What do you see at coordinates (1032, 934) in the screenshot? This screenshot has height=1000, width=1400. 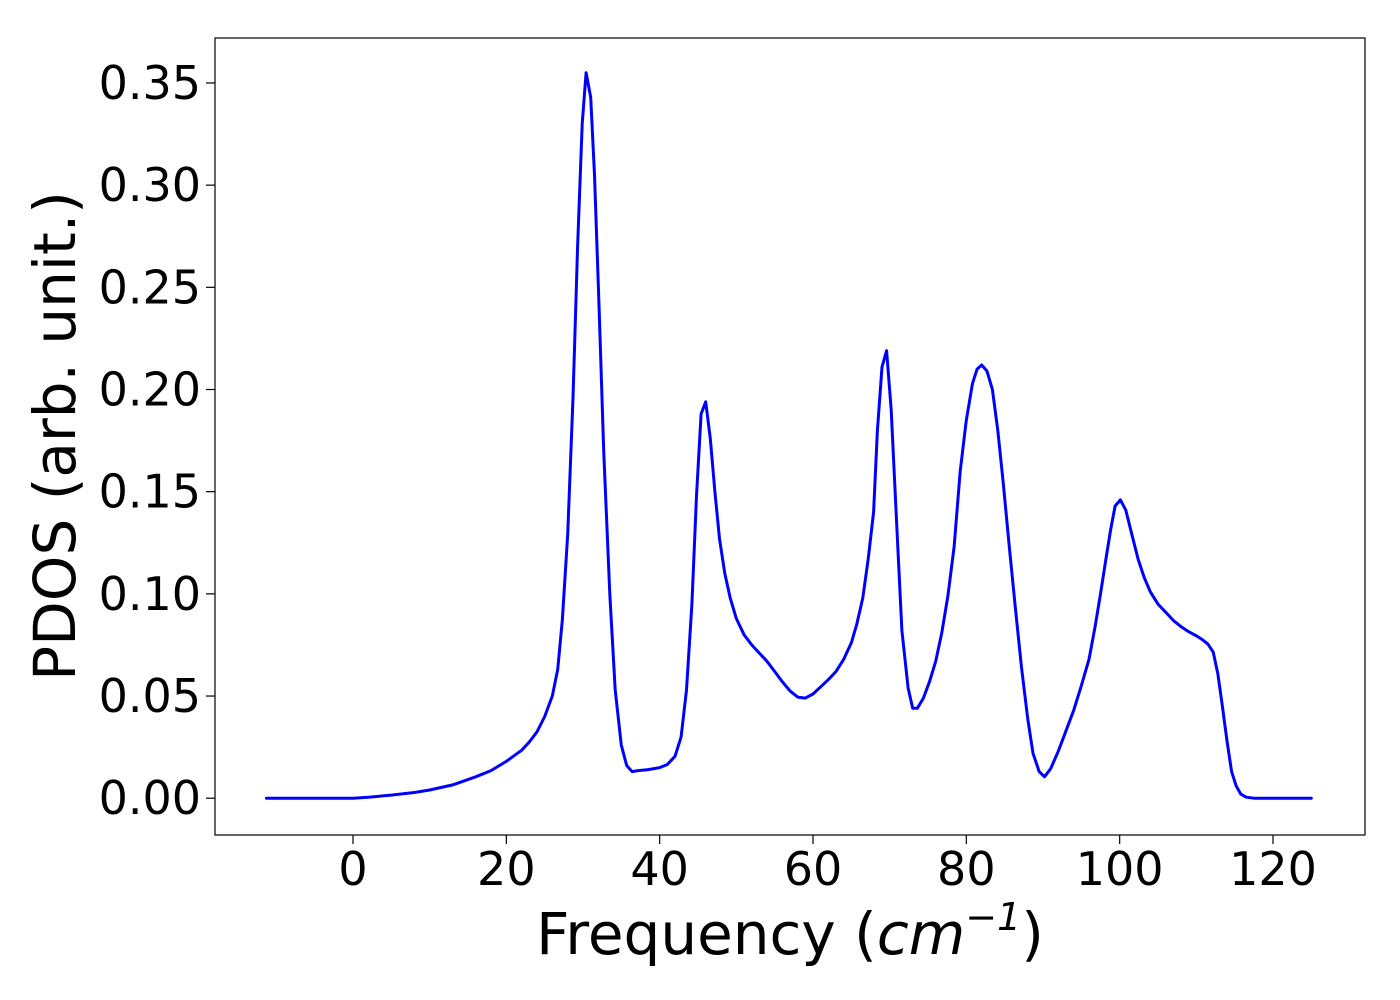 I see `x-axis-label-suffix: )` at bounding box center [1032, 934].